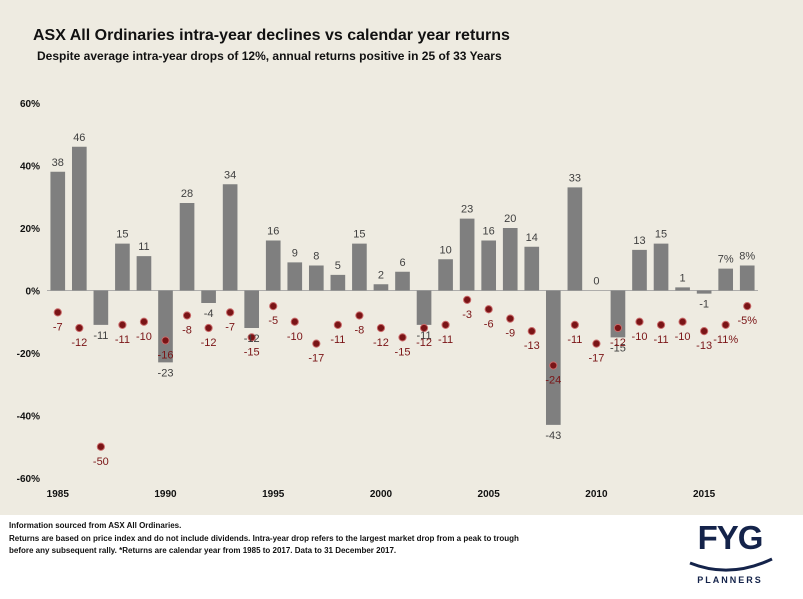 The height and width of the screenshot is (599, 803). What do you see at coordinates (704, 305) in the screenshot?
I see `return-label: -1` at bounding box center [704, 305].